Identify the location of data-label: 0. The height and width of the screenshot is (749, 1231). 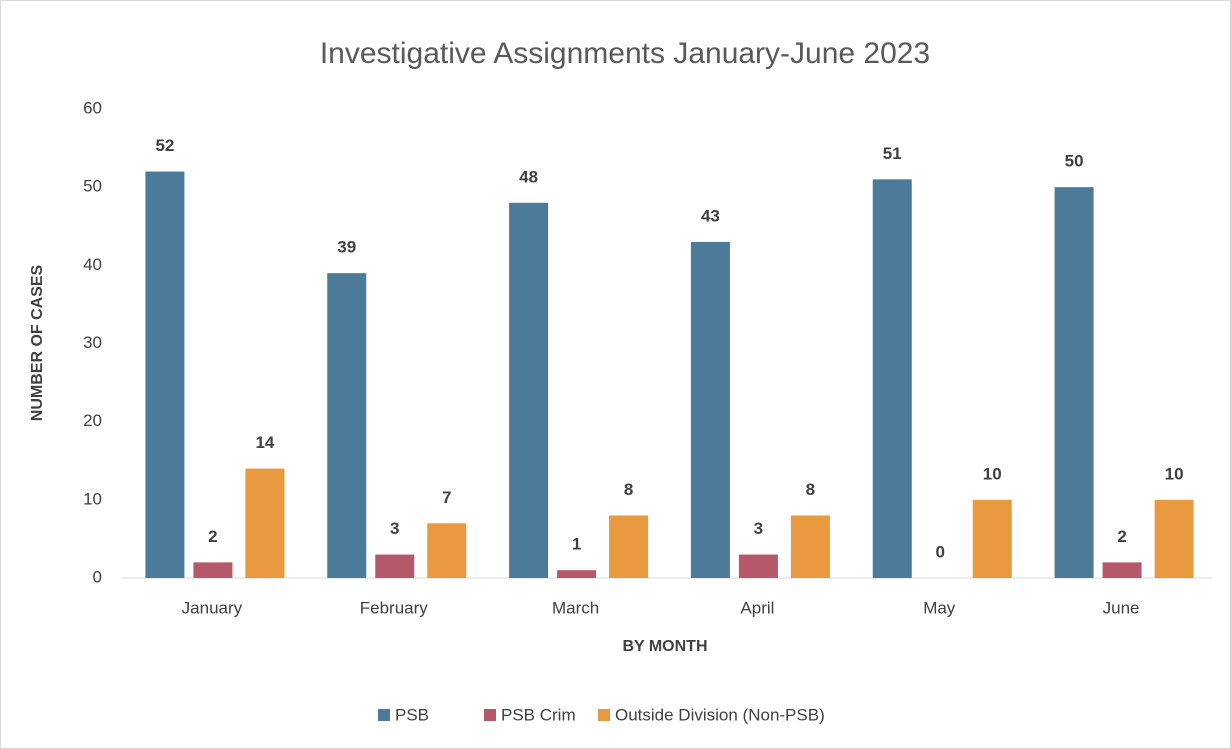
(940, 551).